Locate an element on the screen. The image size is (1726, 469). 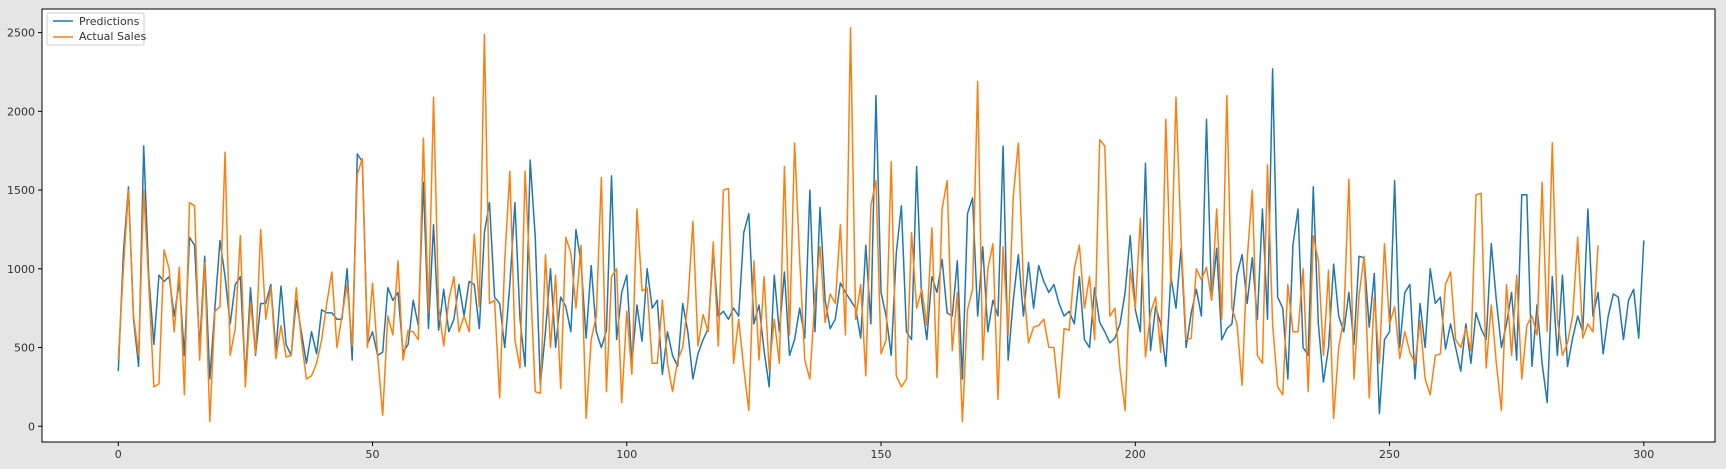
x-tick-label: 50 is located at coordinates (373, 454).